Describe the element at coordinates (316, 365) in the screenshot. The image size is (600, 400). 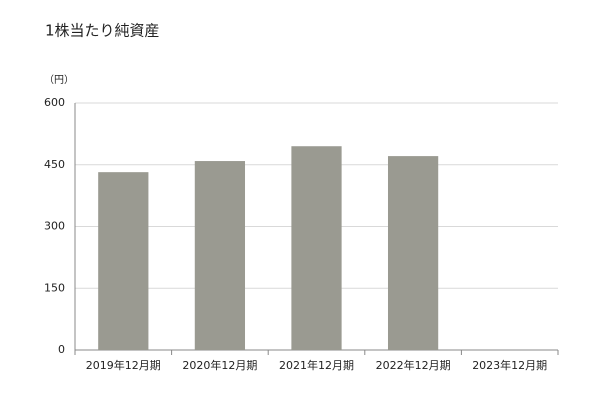
I see `x-tick-label: 2021年12月期` at that location.